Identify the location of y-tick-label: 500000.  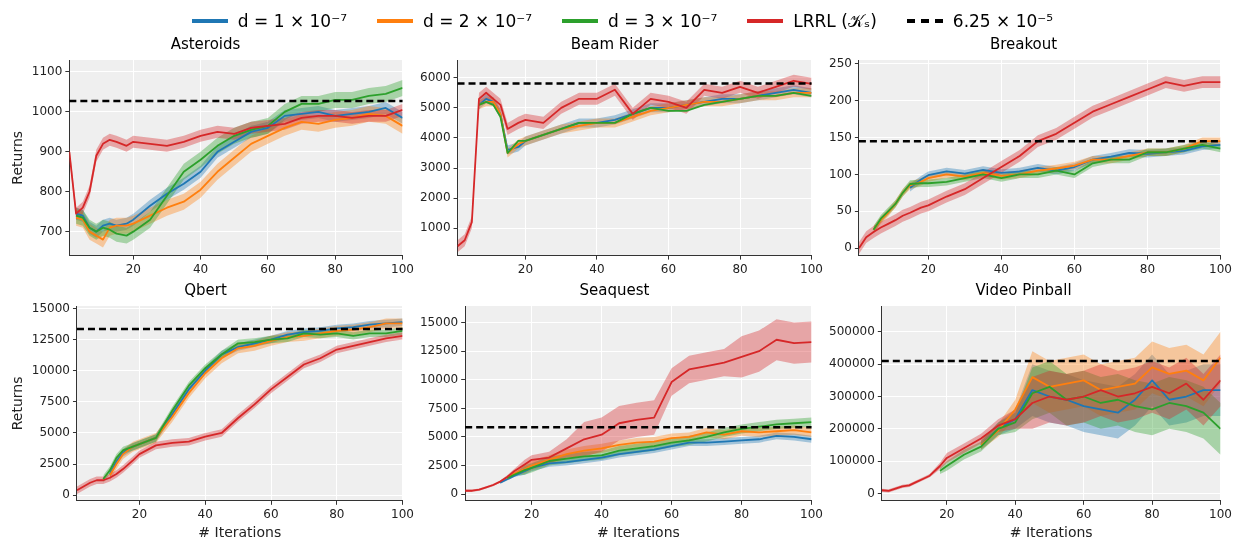
(852, 330).